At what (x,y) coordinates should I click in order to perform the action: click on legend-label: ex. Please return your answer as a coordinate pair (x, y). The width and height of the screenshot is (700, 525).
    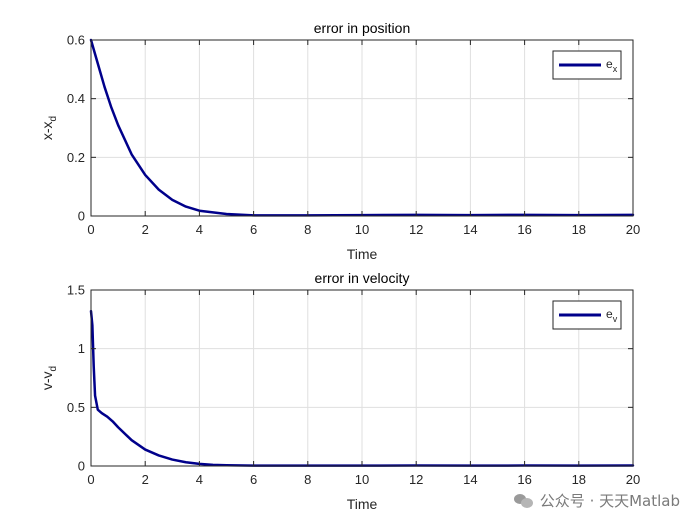
    Looking at the image, I should click on (612, 65).